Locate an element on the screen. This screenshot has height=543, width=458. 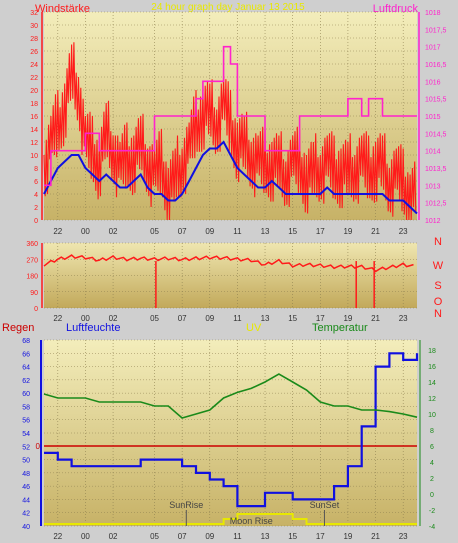
wind-tick-label: 24 is located at coordinates (34, 65).